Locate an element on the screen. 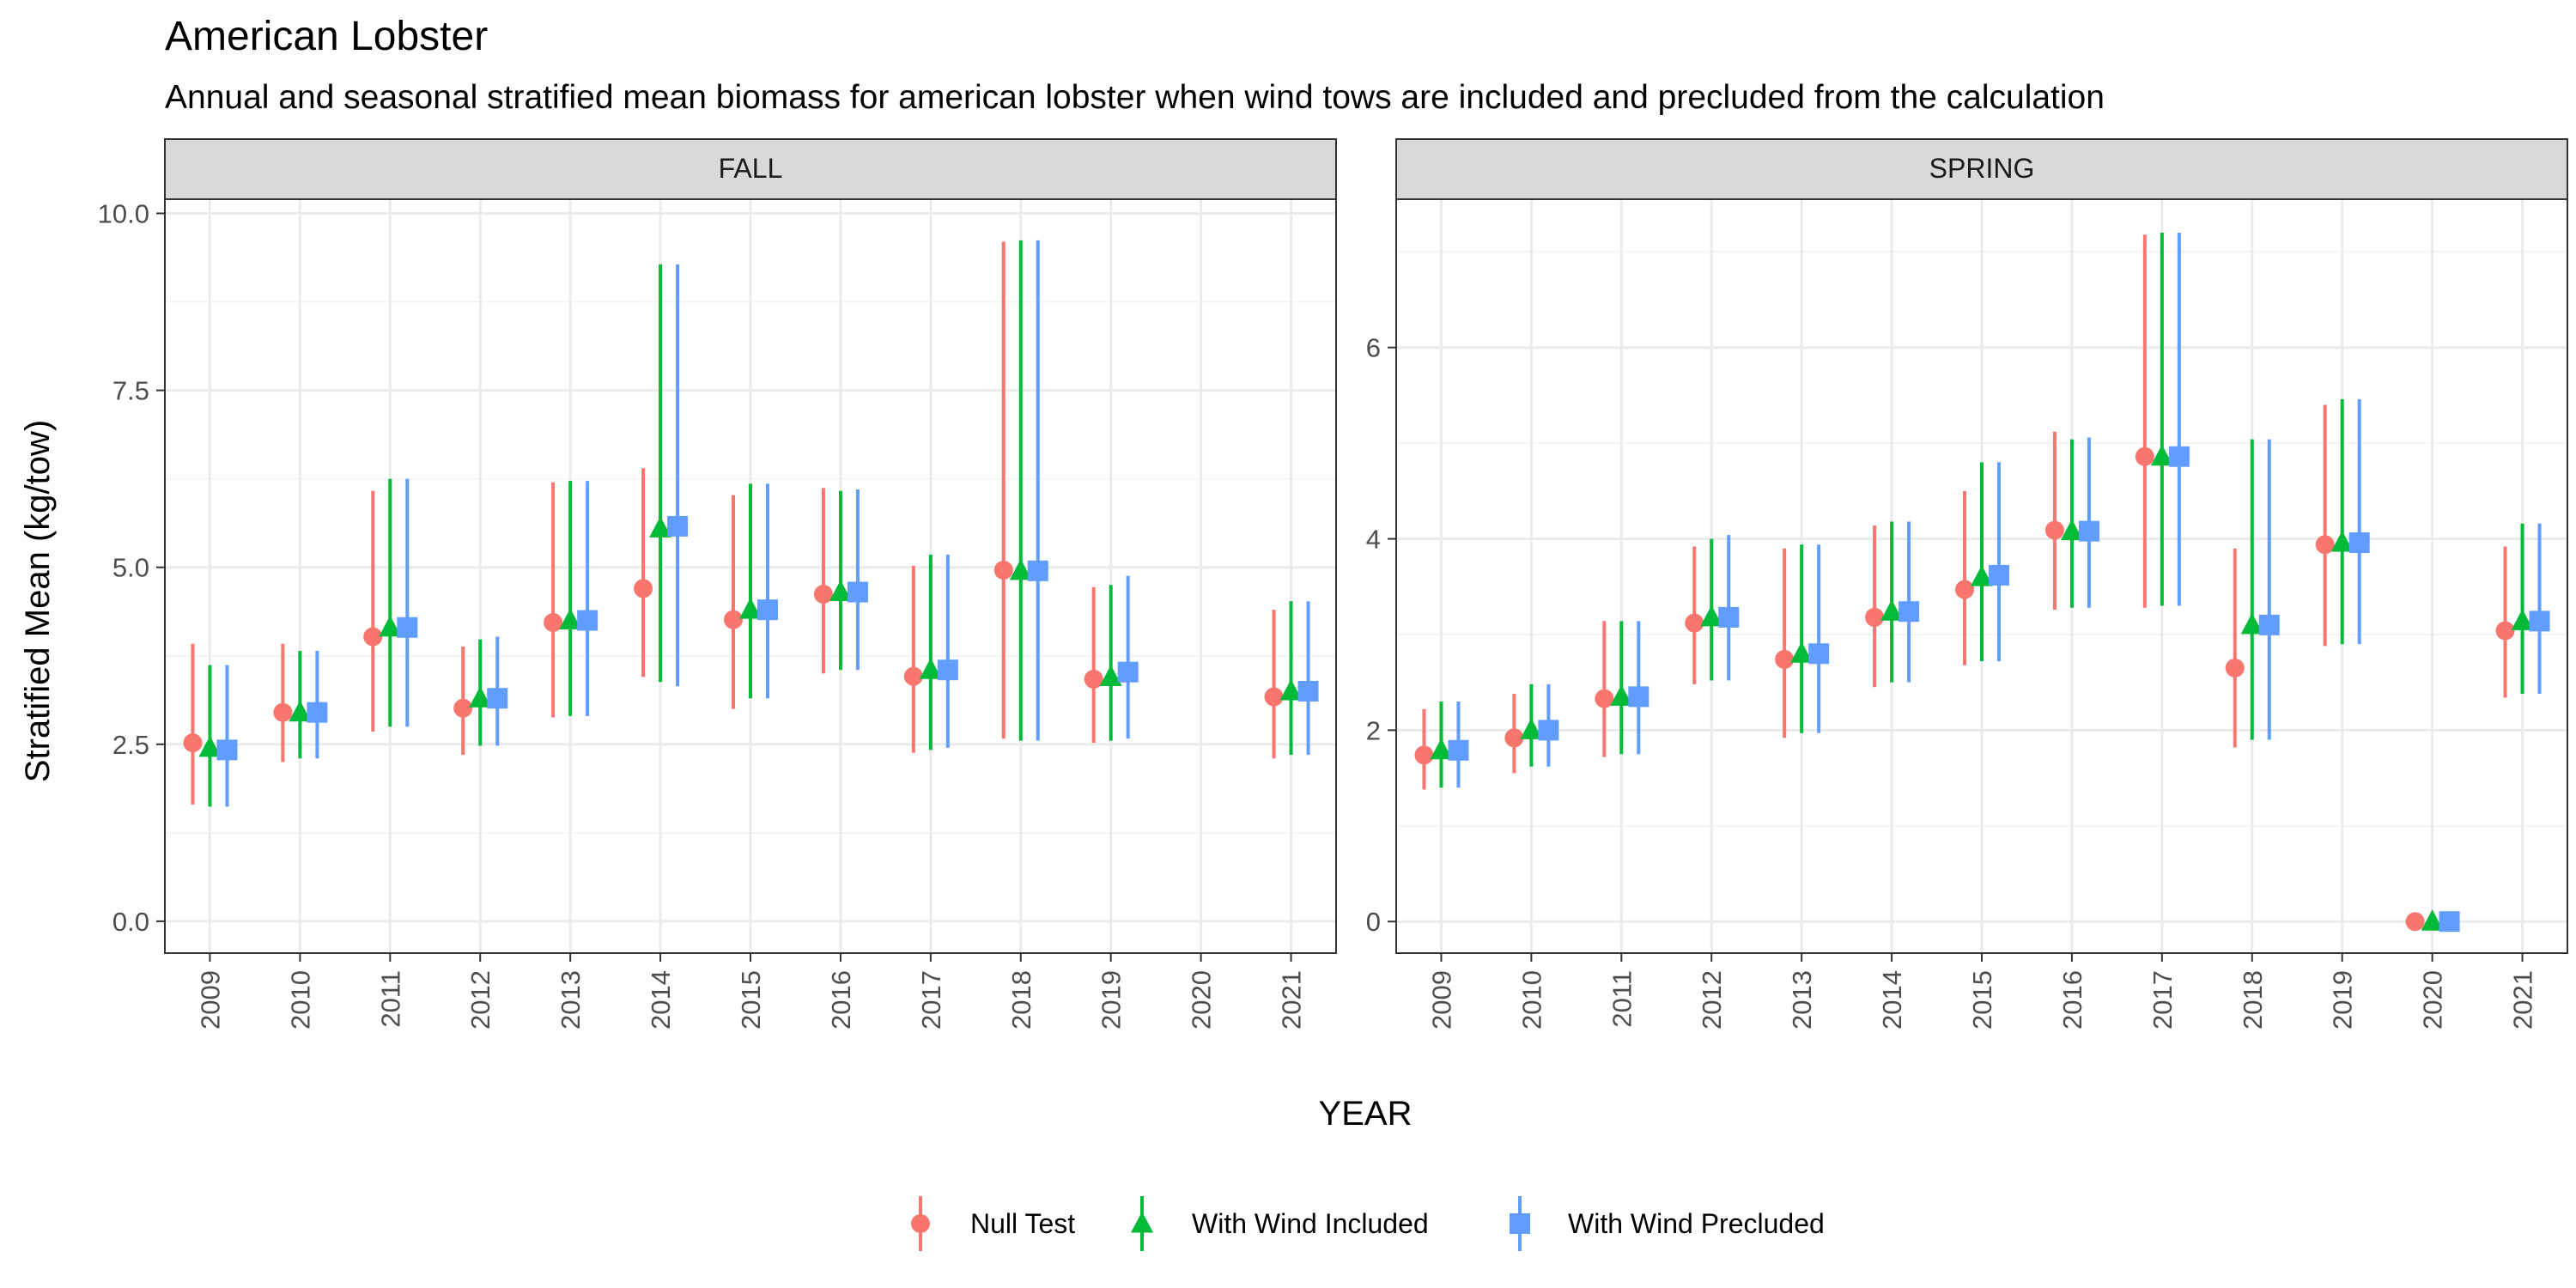  facet-strip-label: SPRING is located at coordinates (1982, 169).